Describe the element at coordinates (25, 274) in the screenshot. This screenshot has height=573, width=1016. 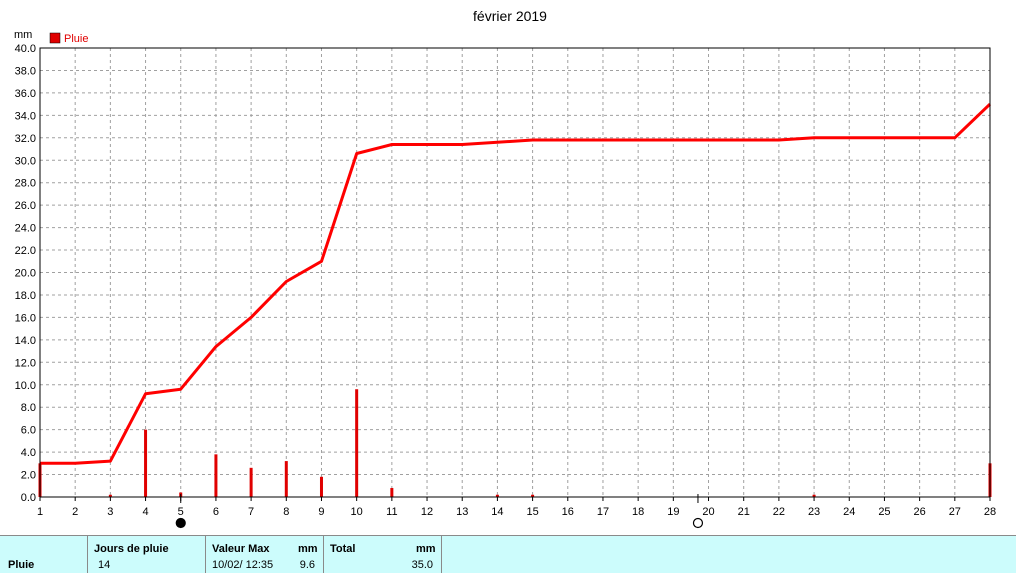
I see `y-tick-label: 20.0` at that location.